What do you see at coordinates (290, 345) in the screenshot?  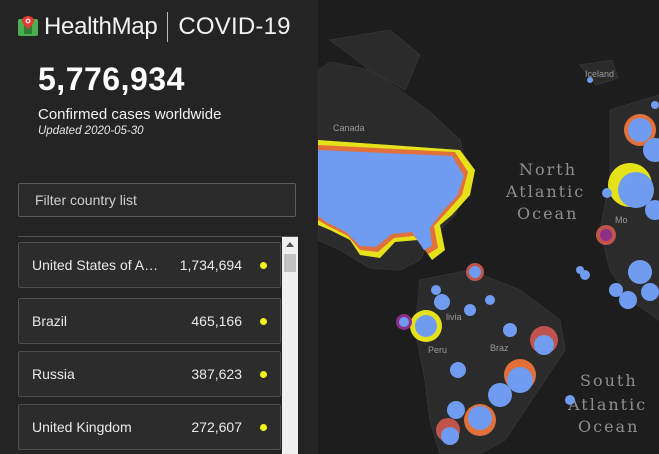 I see `list-scrollbar` at bounding box center [290, 345].